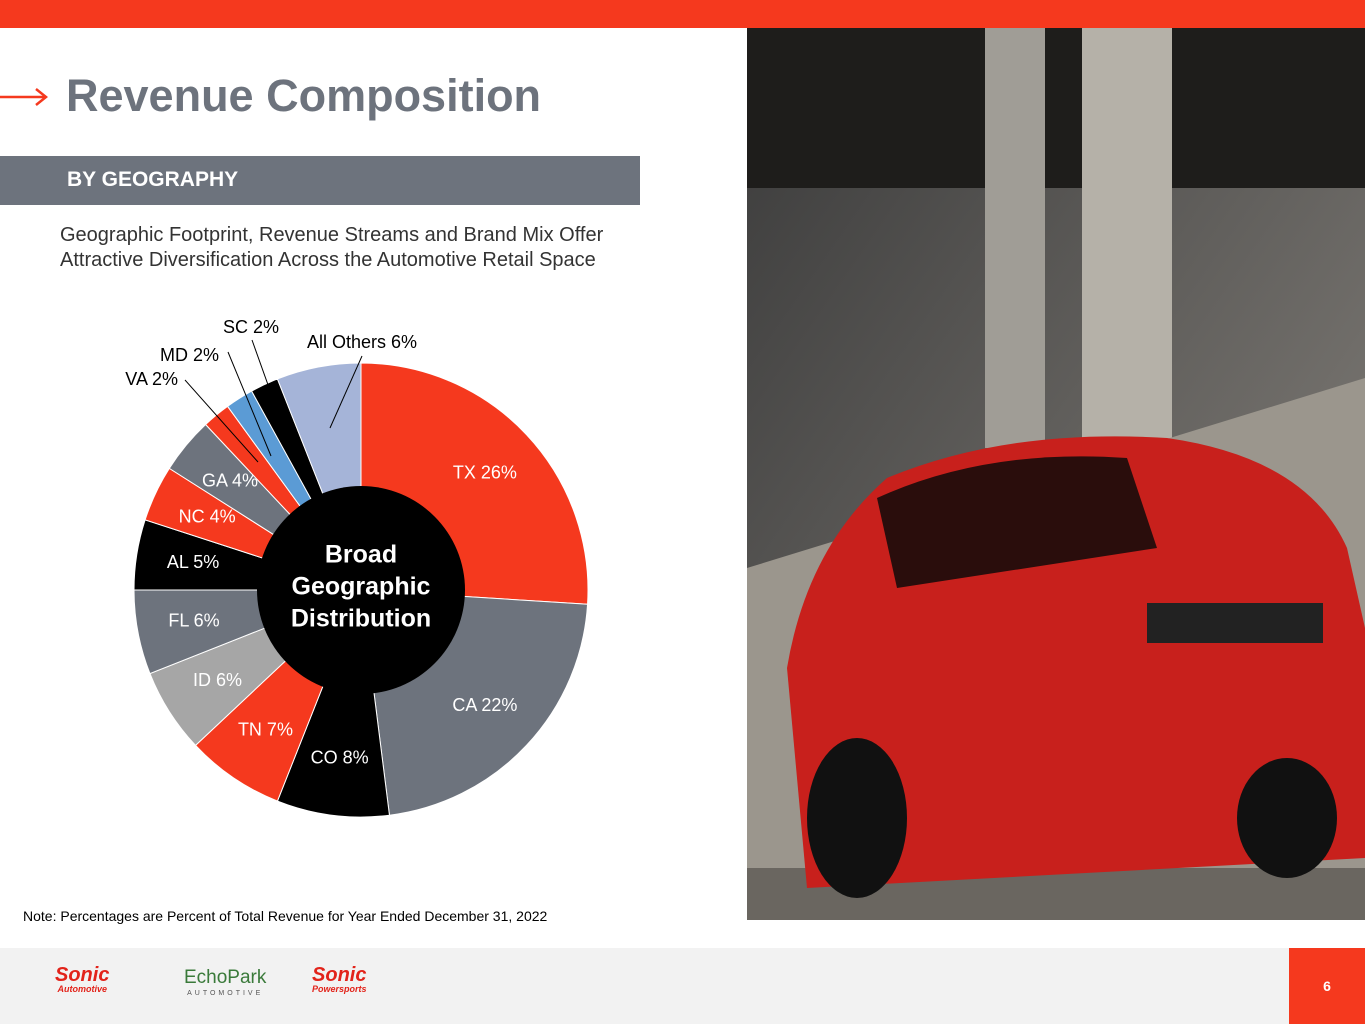  What do you see at coordinates (189, 355) in the screenshot?
I see `data-label: MD 2%` at bounding box center [189, 355].